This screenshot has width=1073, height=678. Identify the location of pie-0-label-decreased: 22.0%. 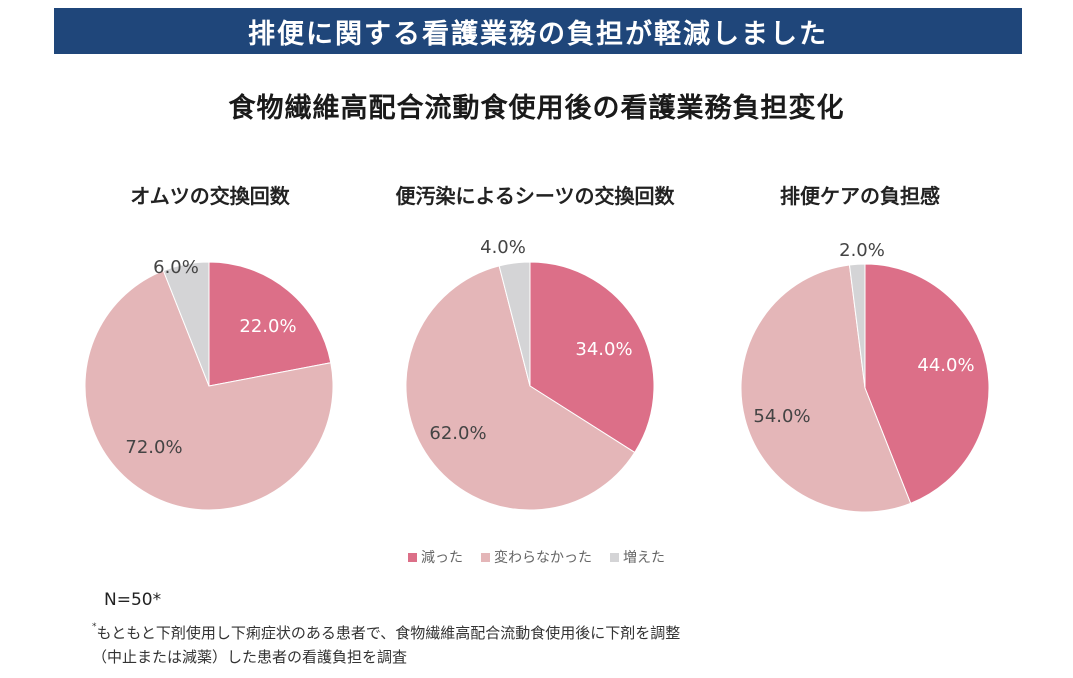
(267, 326).